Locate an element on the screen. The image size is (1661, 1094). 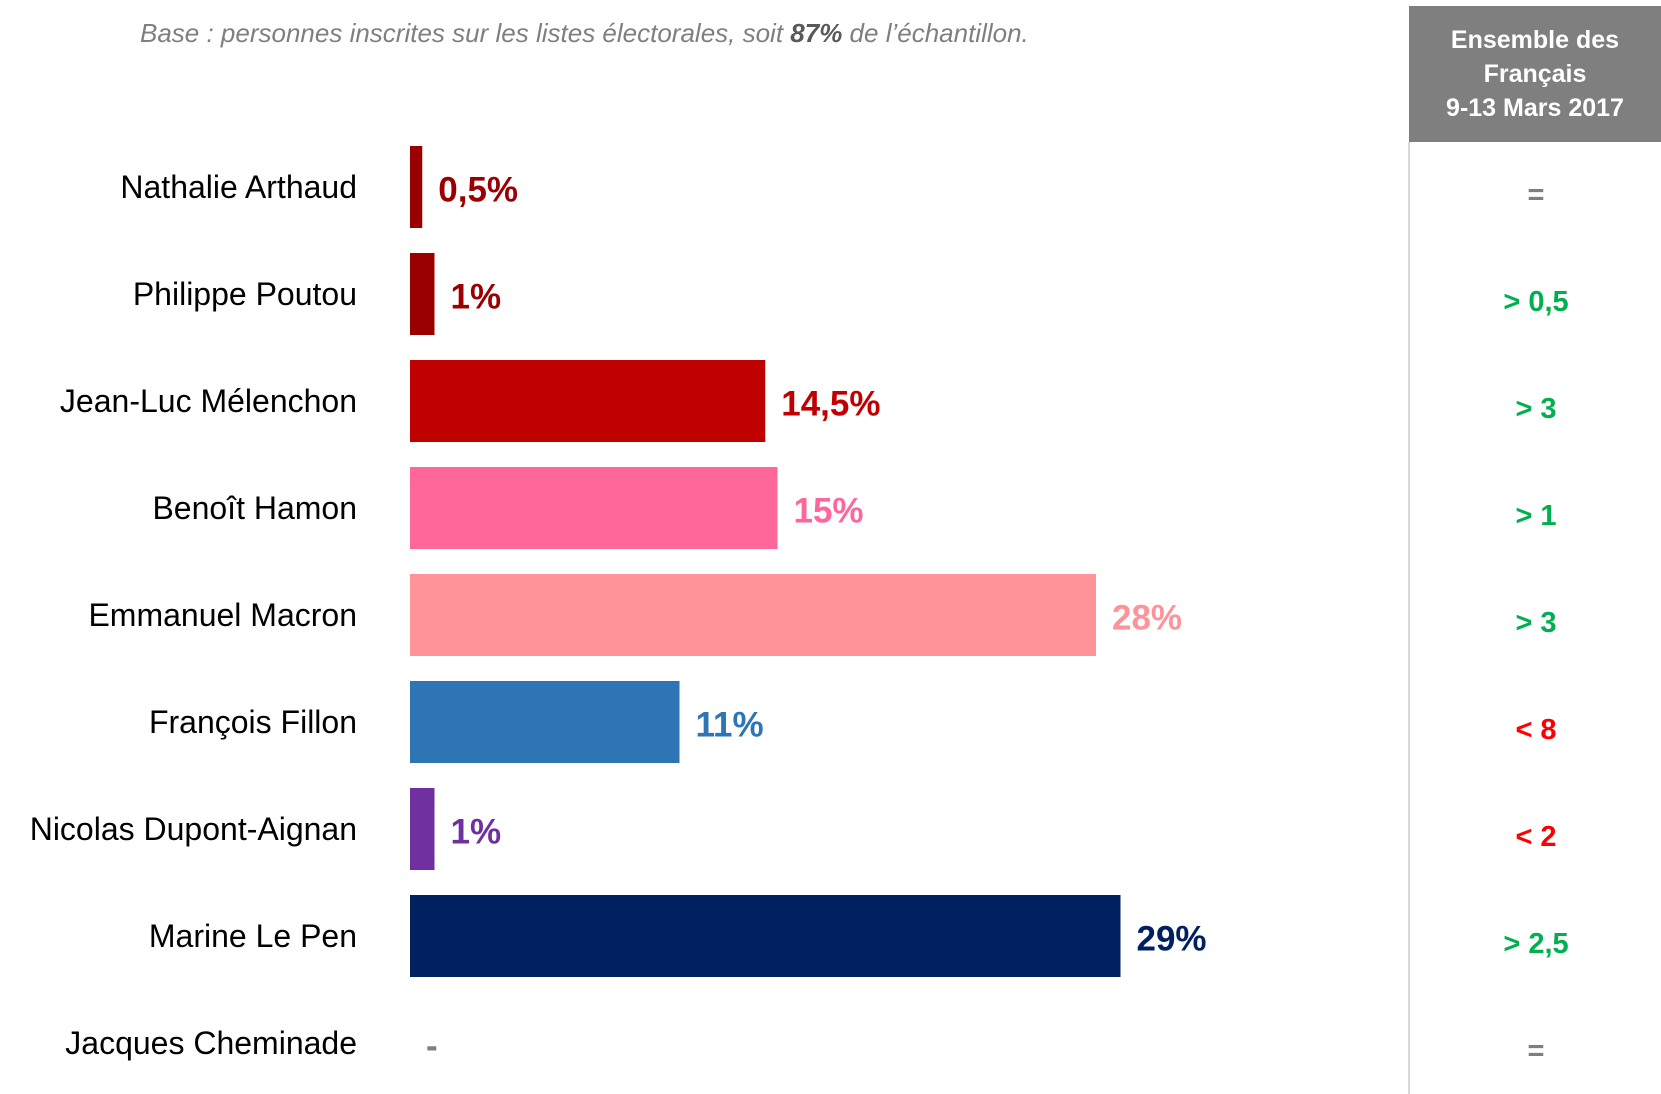
data-label: 0,5% is located at coordinates (478, 190).